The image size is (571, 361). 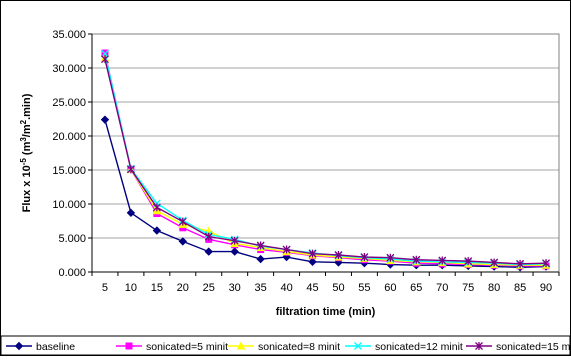 I want to click on legend-entry: sonicated=12 minit, so click(x=404, y=347).